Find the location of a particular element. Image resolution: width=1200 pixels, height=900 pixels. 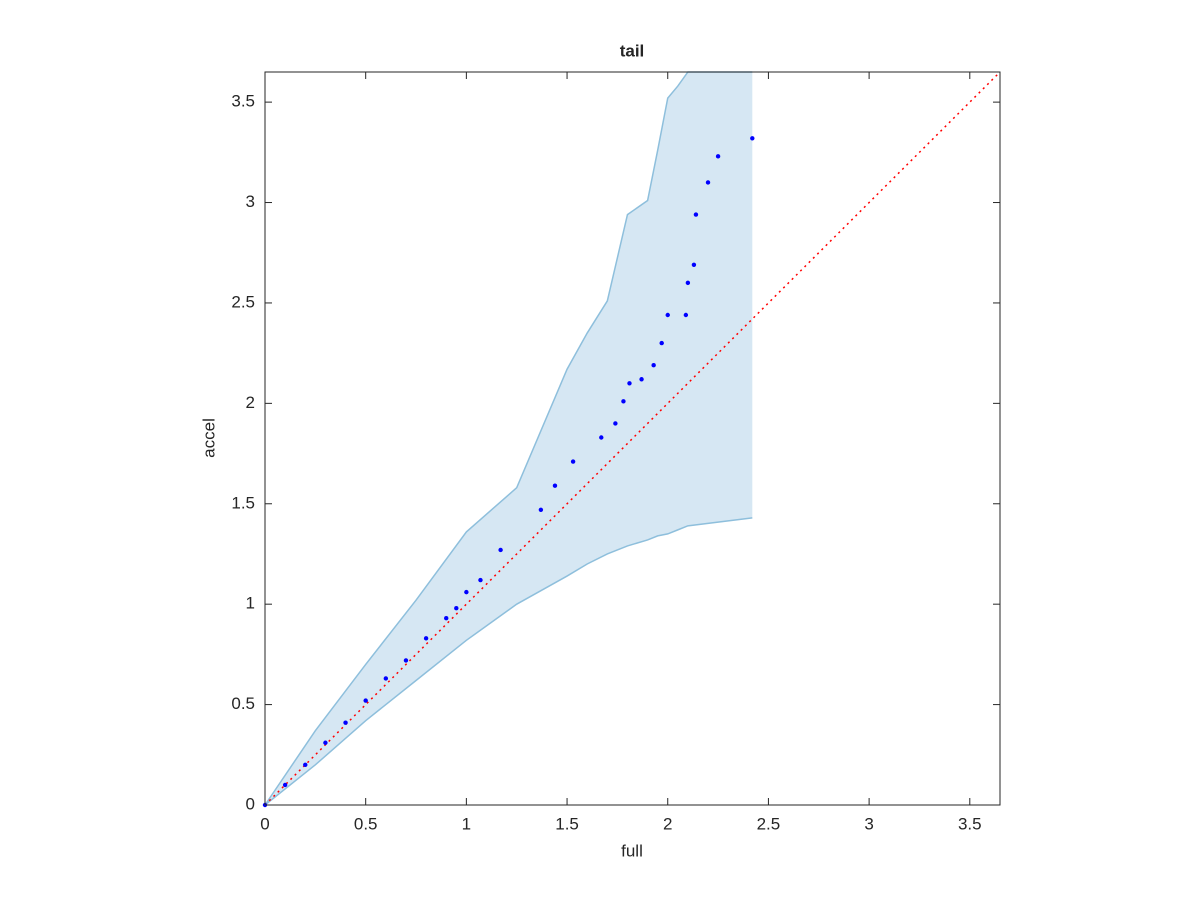

x-tick-label: 3.5 is located at coordinates (970, 823).